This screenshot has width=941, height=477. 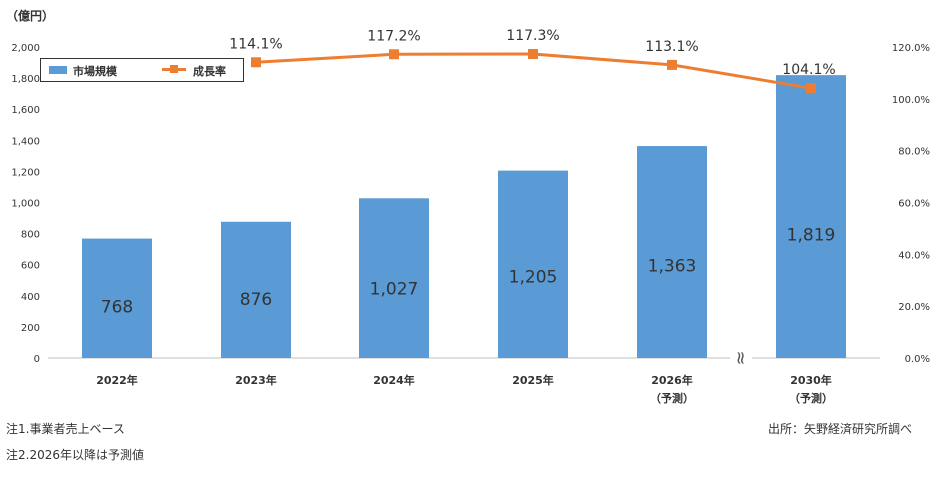 What do you see at coordinates (37, 359) in the screenshot?
I see `y-left-tick-label: 0` at bounding box center [37, 359].